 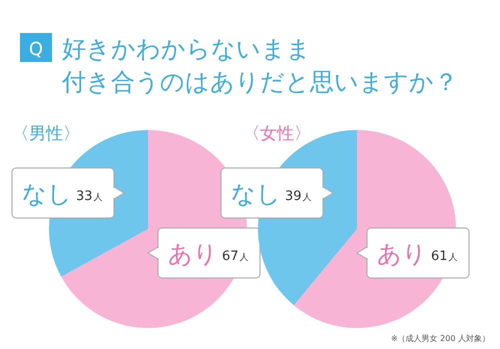 I want to click on data-label: 61人, so click(x=444, y=256).